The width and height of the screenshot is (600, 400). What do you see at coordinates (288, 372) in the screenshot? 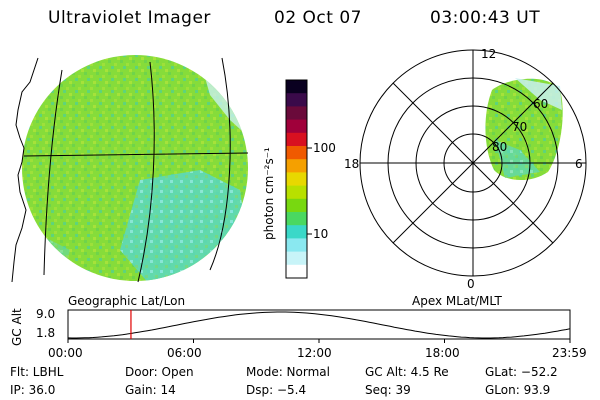
I see `info-mode: Mode: Normal` at bounding box center [288, 372].